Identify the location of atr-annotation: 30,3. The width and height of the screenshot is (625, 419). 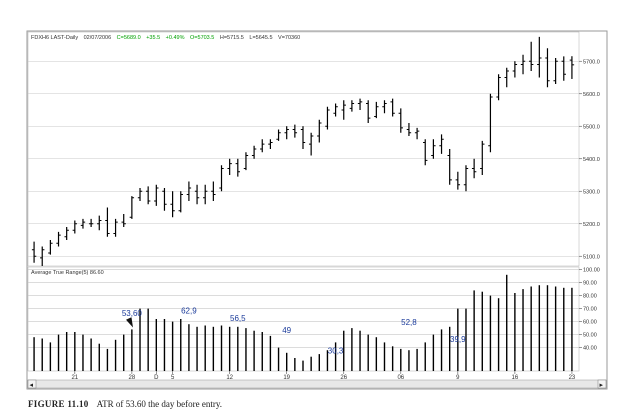
(336, 351).